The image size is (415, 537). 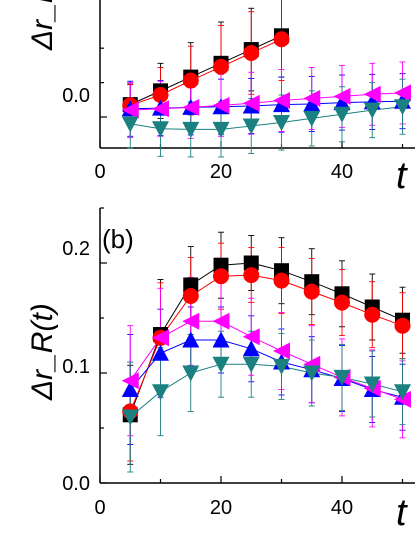 I want to click on panel-b-label: (b), so click(x=118, y=239).